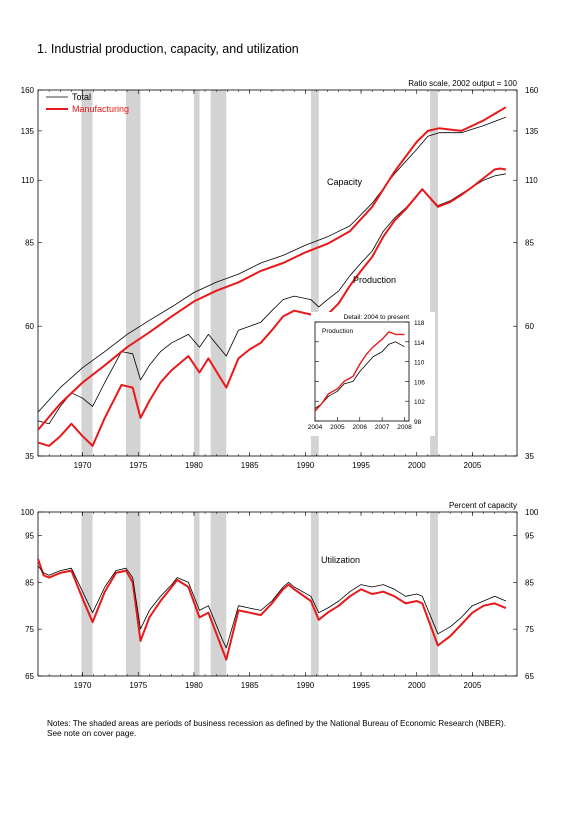 This screenshot has height=815, width=585. I want to click on y-tick-label-right: 160, so click(532, 90).